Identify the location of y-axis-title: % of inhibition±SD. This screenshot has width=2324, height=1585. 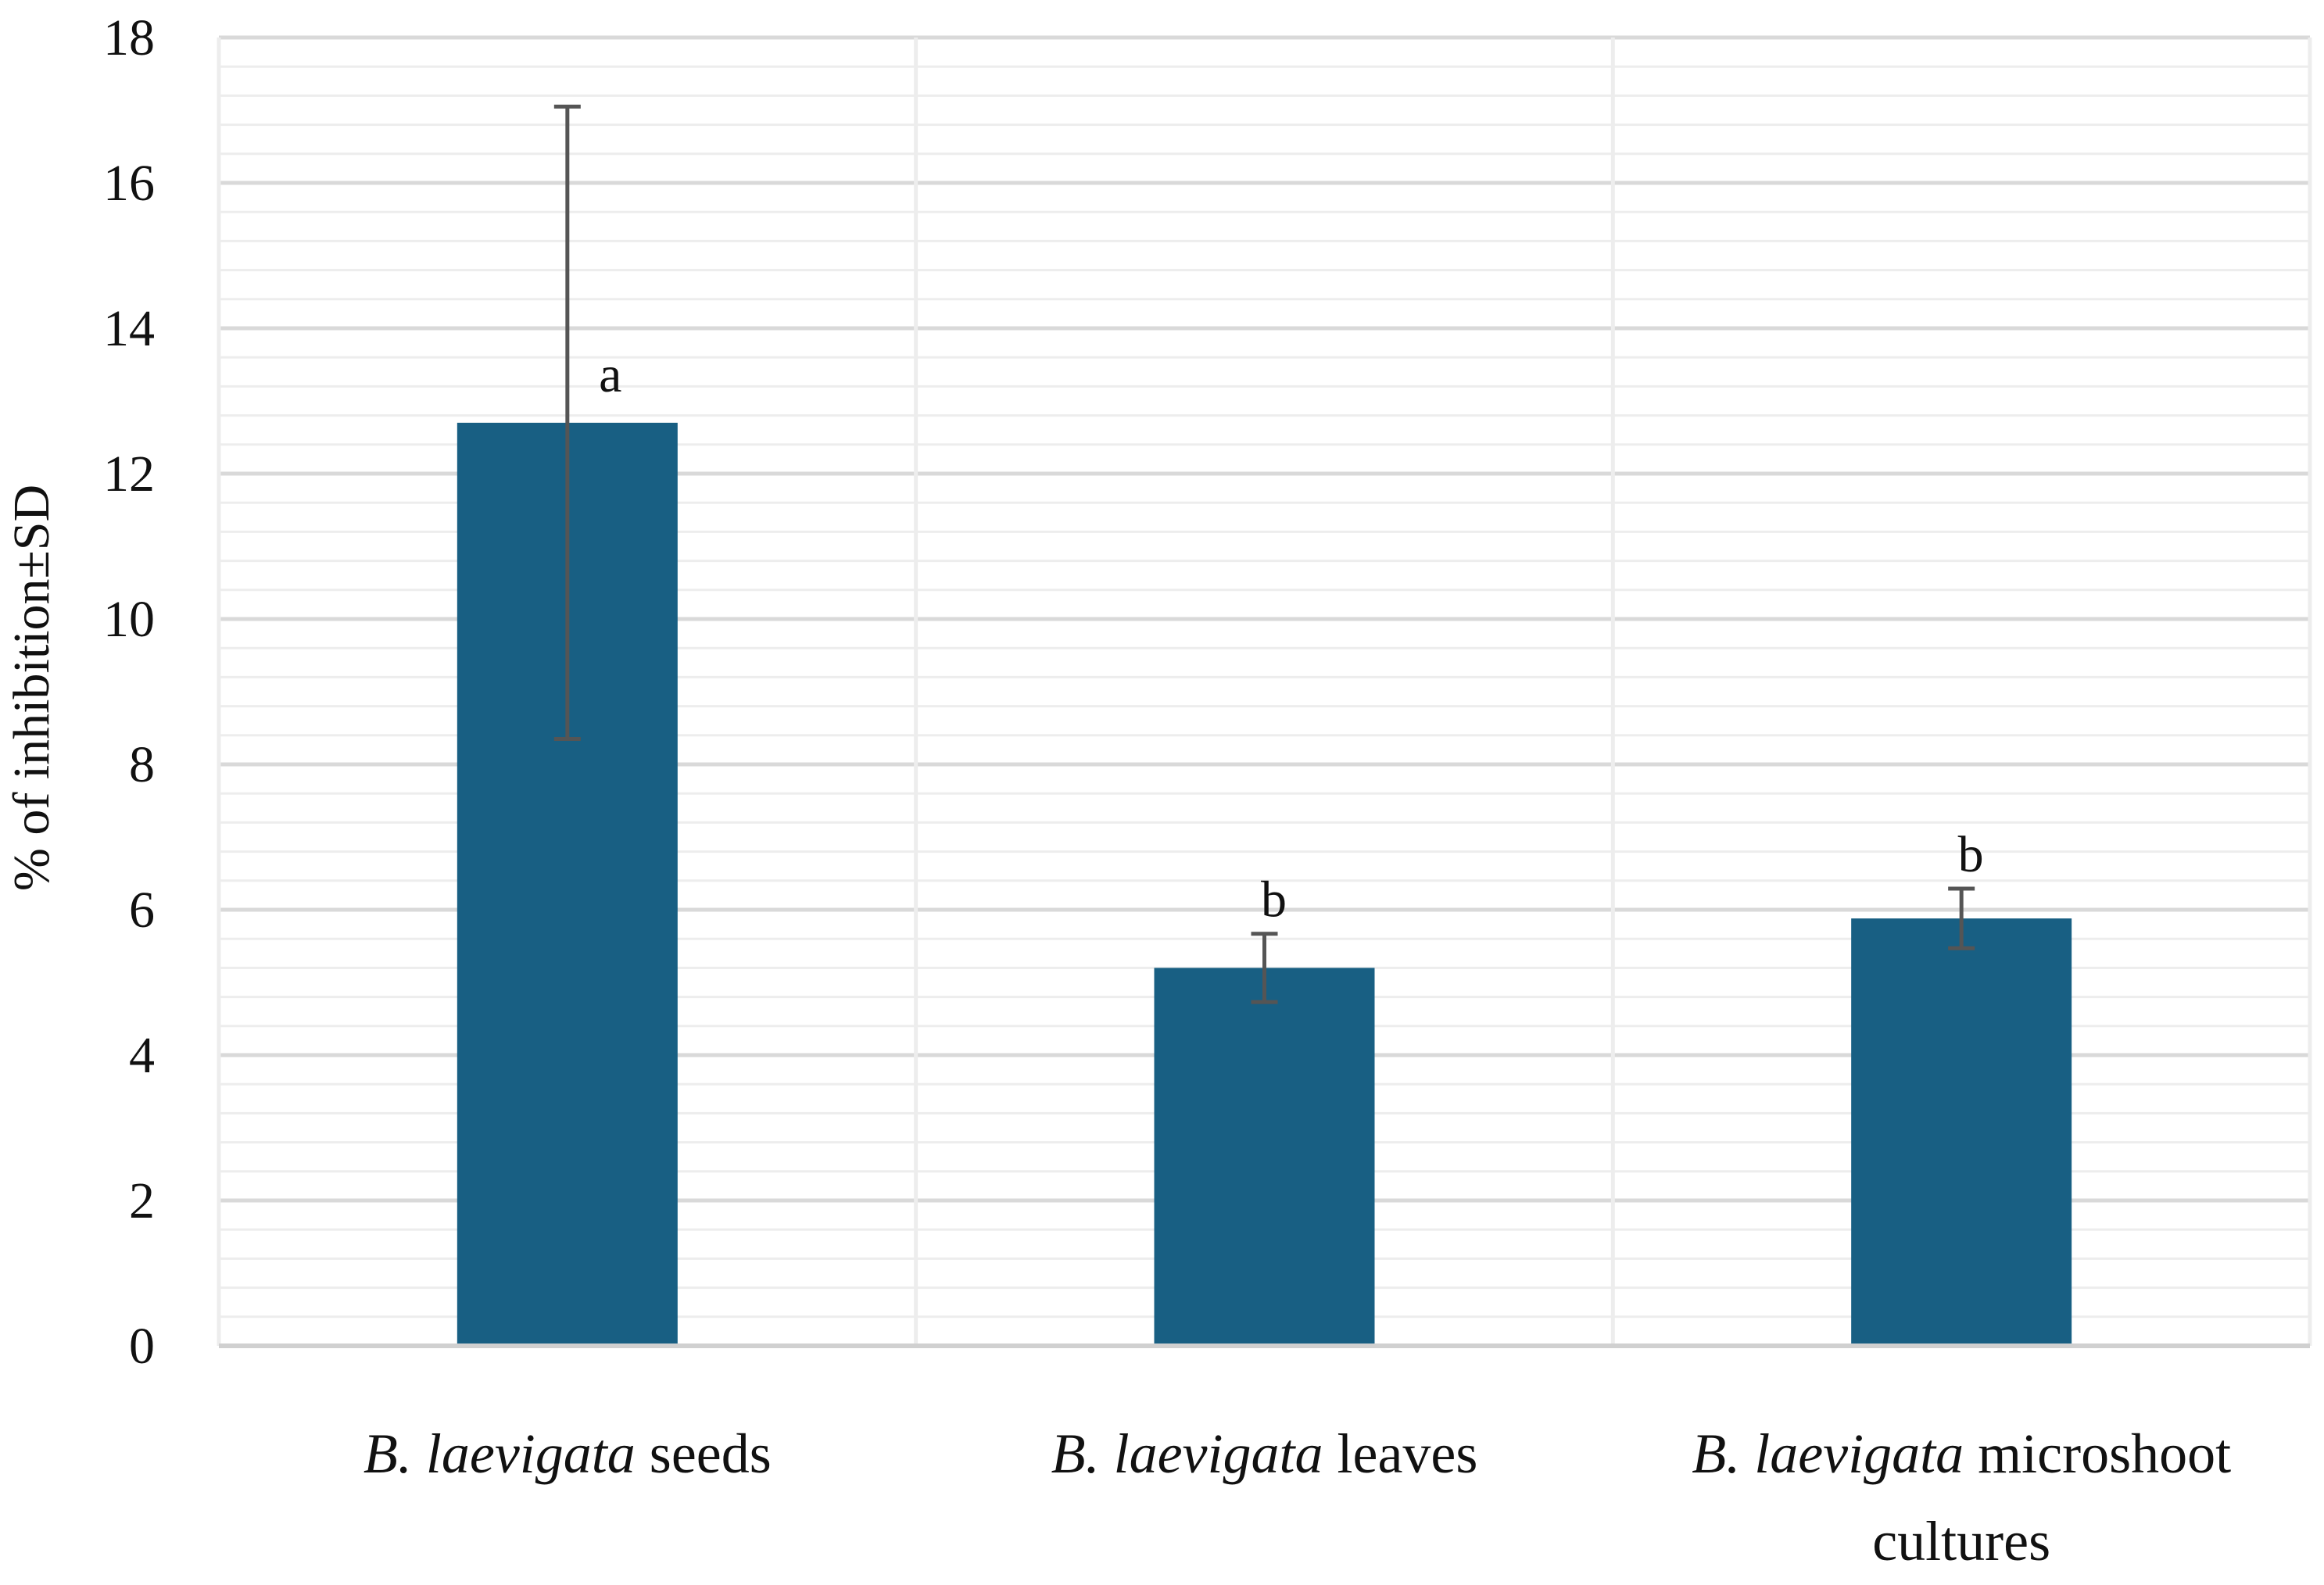
(32, 688).